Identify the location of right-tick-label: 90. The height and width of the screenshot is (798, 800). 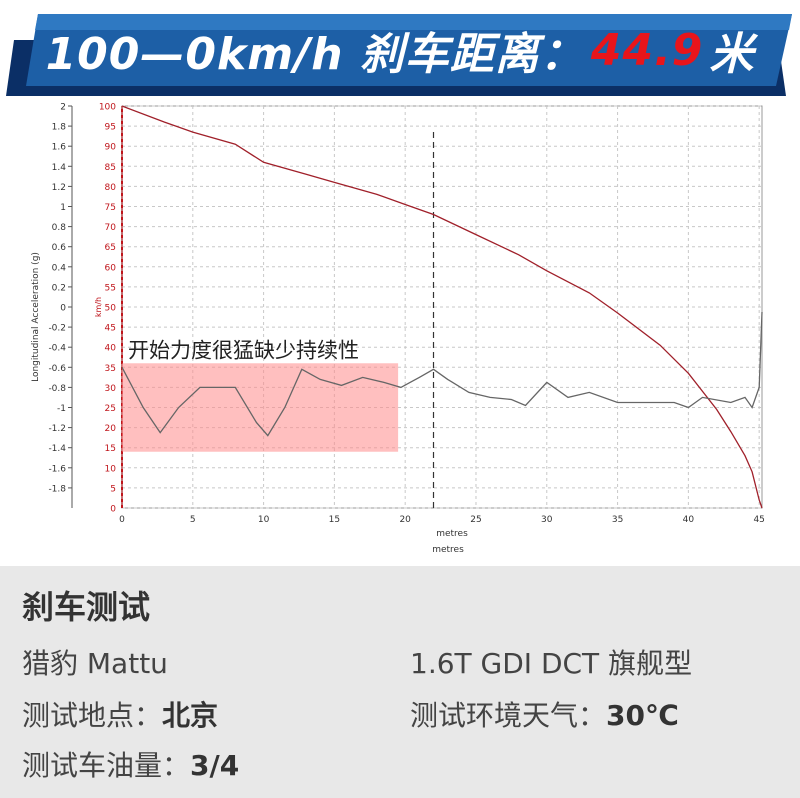
(111, 148).